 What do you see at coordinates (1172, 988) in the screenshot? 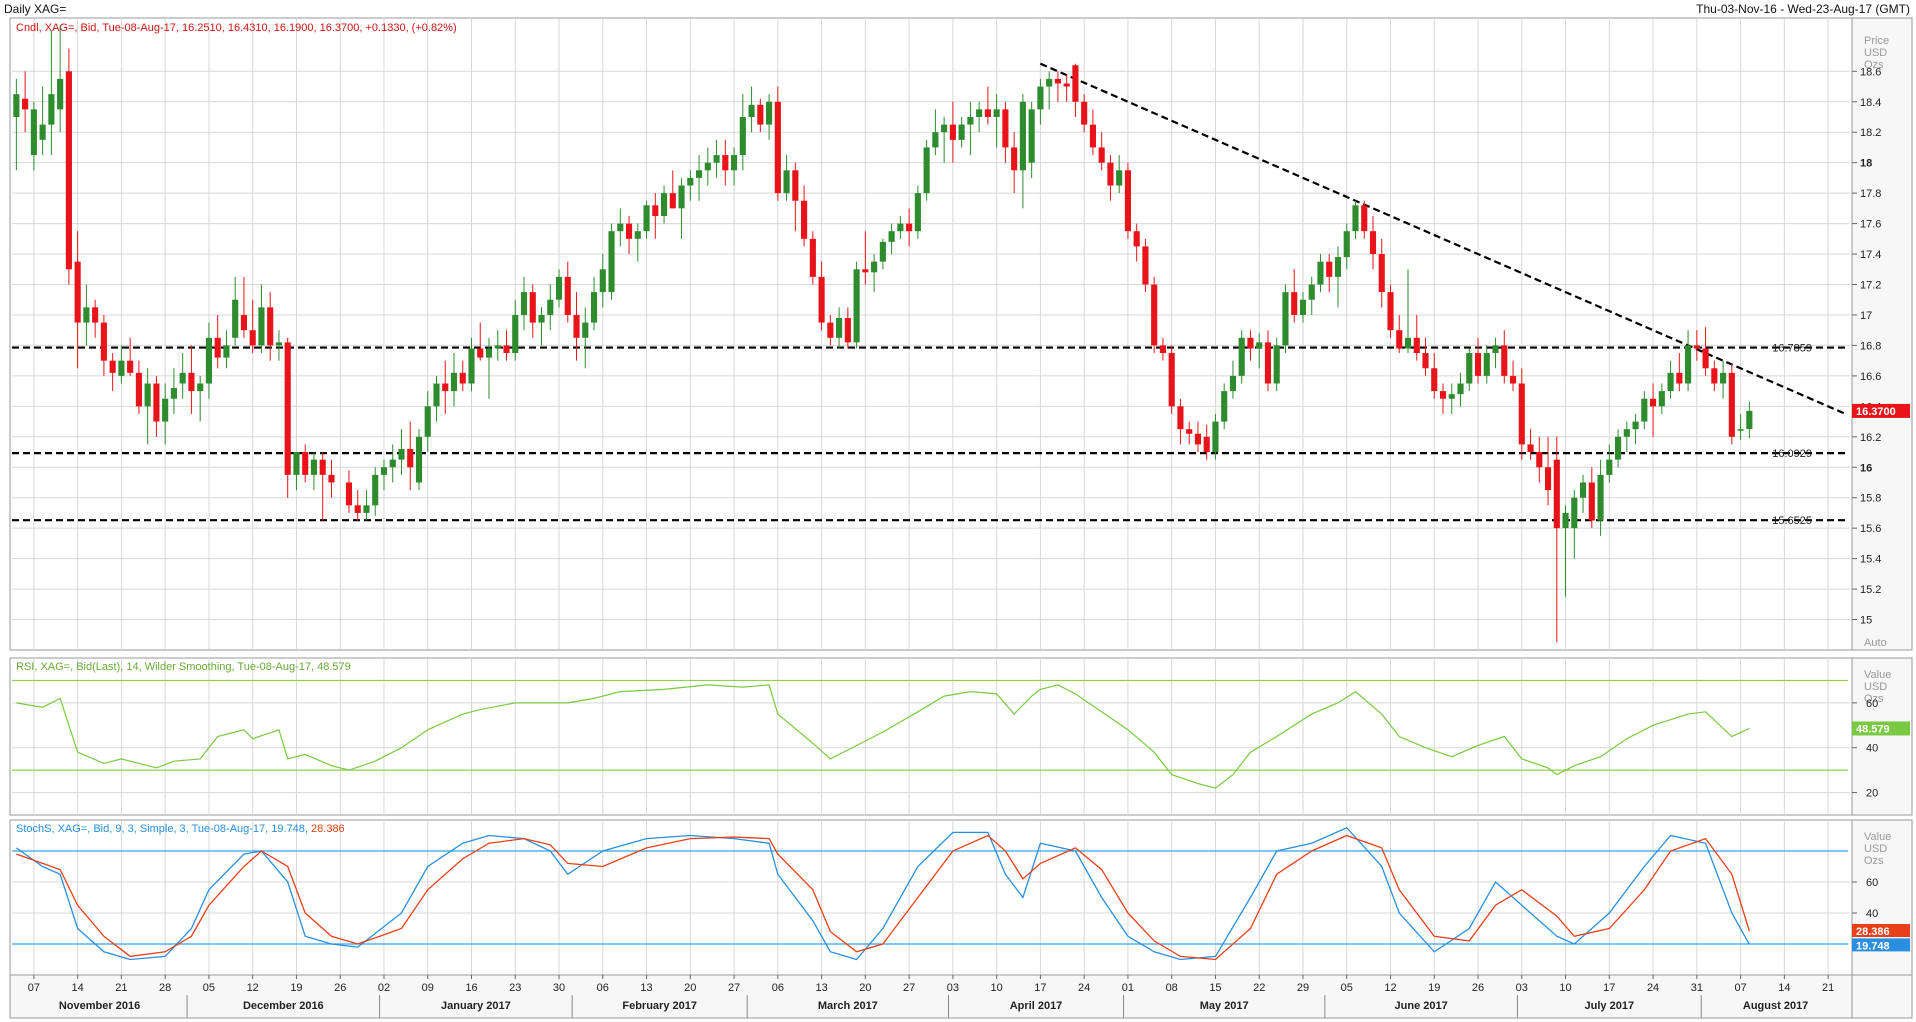
I see `x-tick-label: 08` at bounding box center [1172, 988].